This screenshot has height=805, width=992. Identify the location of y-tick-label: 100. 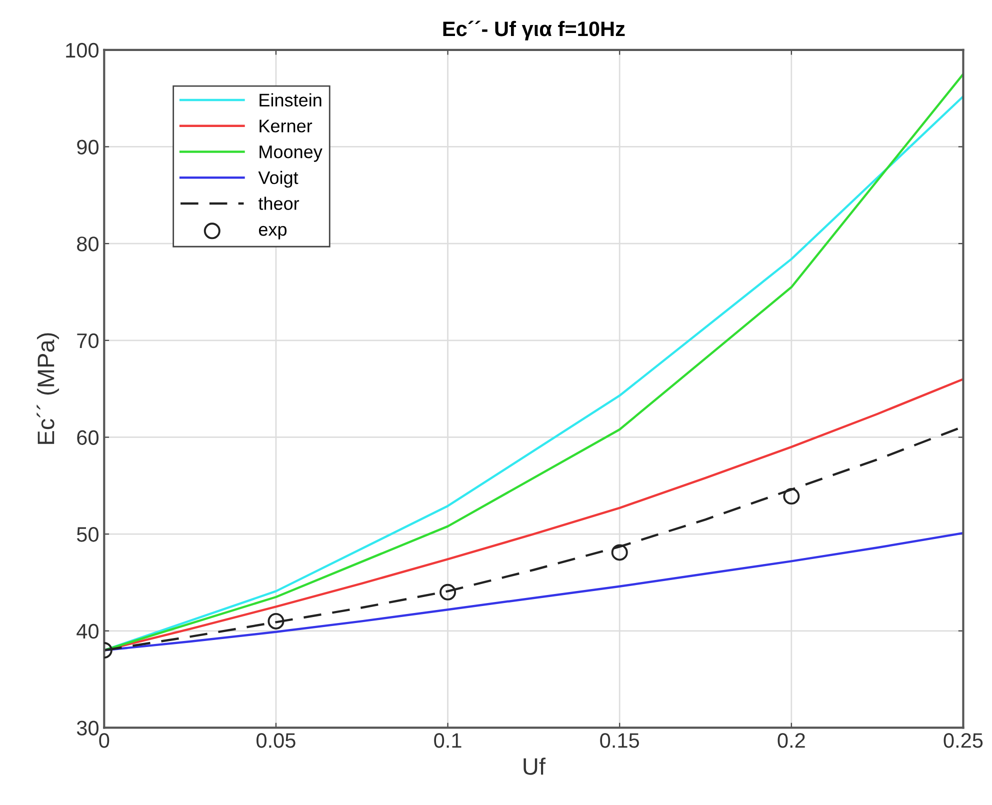
(82, 50).